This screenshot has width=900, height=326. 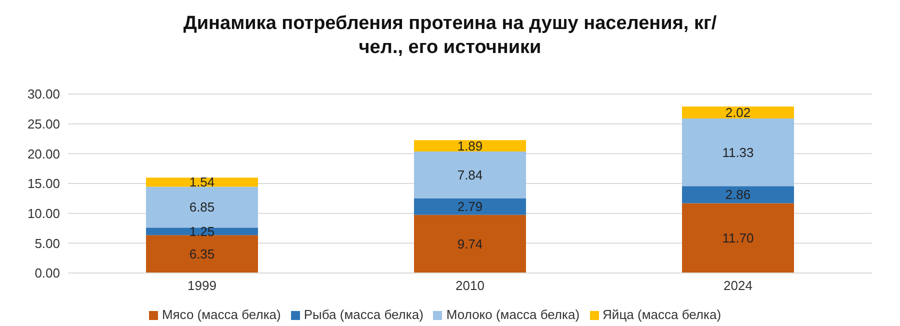 I want to click on legend-label: Мясо (масса белка), so click(x=221, y=314).